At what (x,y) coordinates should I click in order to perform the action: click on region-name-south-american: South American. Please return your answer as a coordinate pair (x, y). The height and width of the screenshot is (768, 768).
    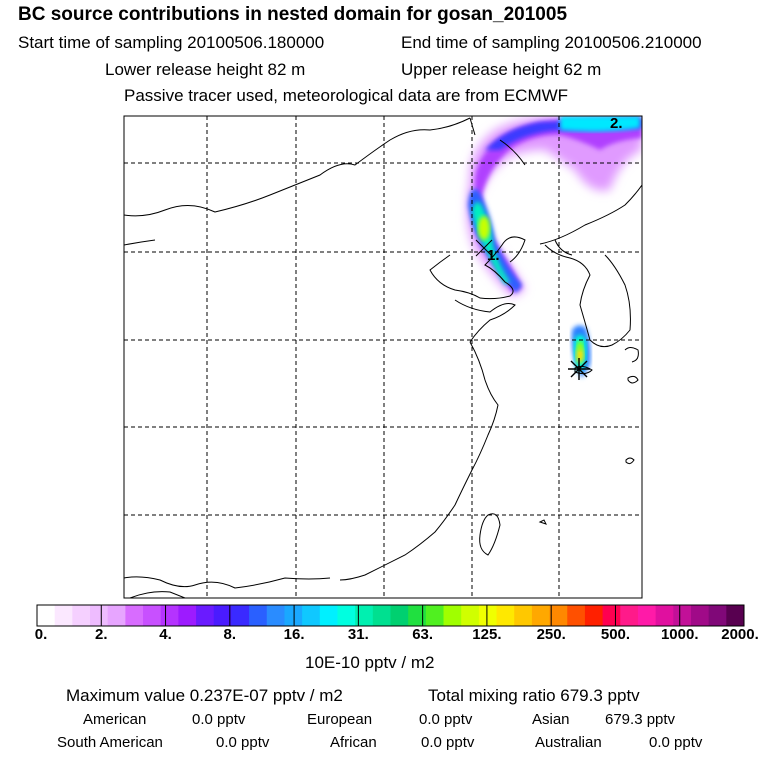
    Looking at the image, I should click on (110, 742).